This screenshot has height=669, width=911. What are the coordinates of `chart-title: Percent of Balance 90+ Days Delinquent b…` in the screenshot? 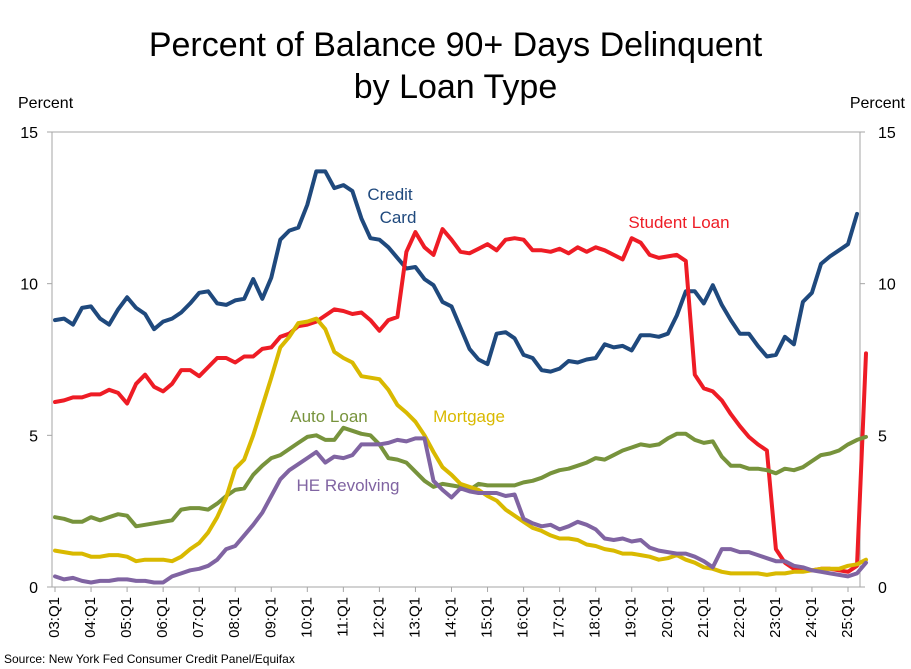 It's located at (455, 66).